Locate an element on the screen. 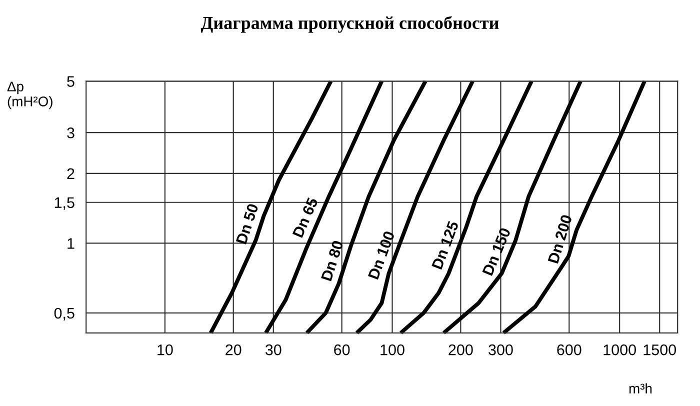 This screenshot has width=700, height=406. y-tick-label: 3 is located at coordinates (70, 132).